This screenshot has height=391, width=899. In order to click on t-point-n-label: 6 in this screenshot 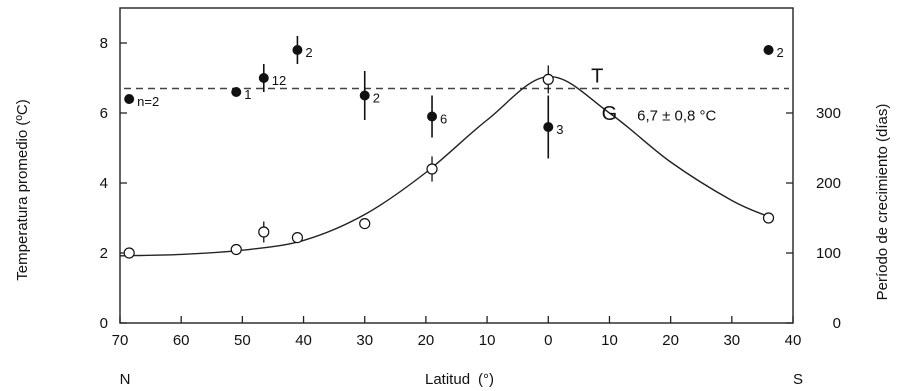, I will do `click(443, 119)`.